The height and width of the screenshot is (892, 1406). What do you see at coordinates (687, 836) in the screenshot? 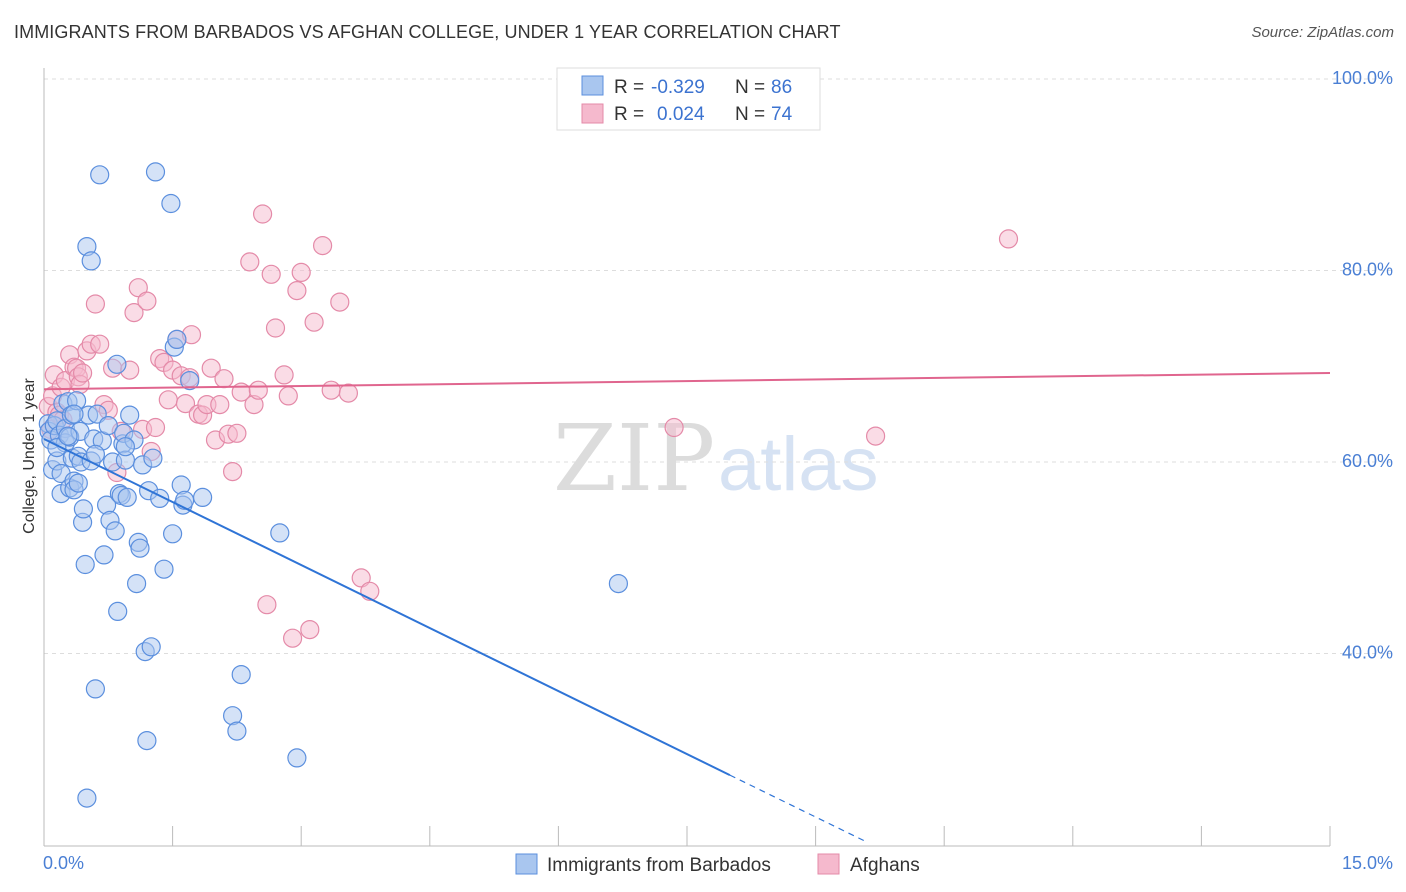
I see `x-ticks` at bounding box center [687, 836].